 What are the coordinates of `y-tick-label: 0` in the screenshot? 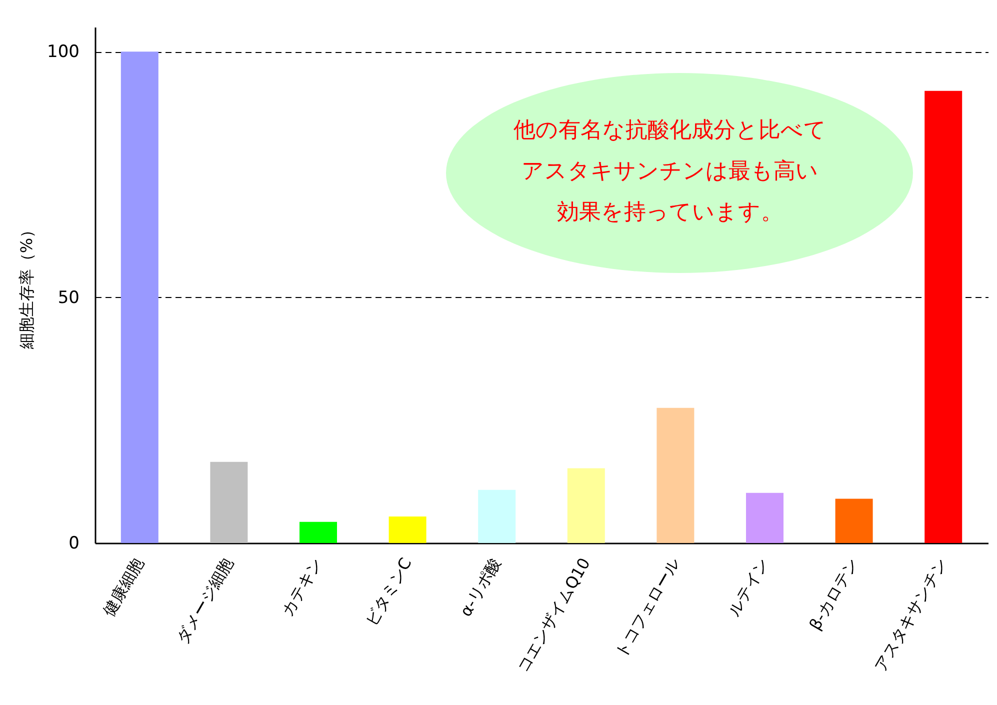 It's located at (74, 544).